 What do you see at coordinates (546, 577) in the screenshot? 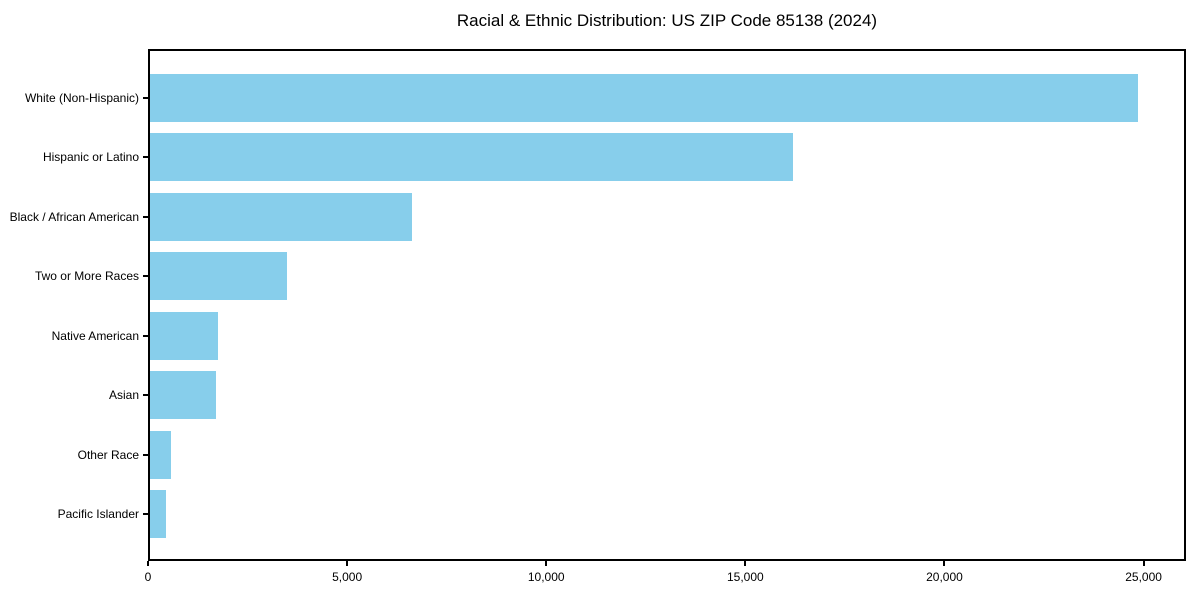
I see `x-tick-label-2: 10,000` at bounding box center [546, 577].